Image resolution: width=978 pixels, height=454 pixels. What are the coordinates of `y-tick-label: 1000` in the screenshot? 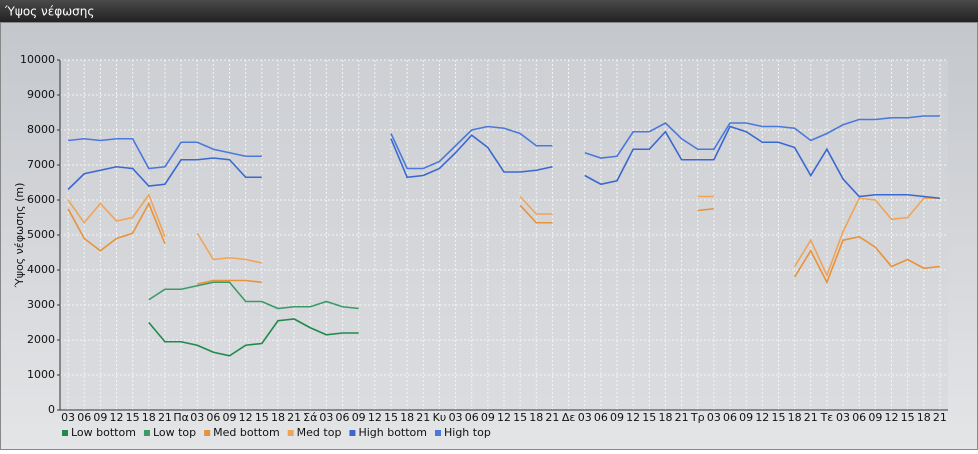 It's located at (41, 374).